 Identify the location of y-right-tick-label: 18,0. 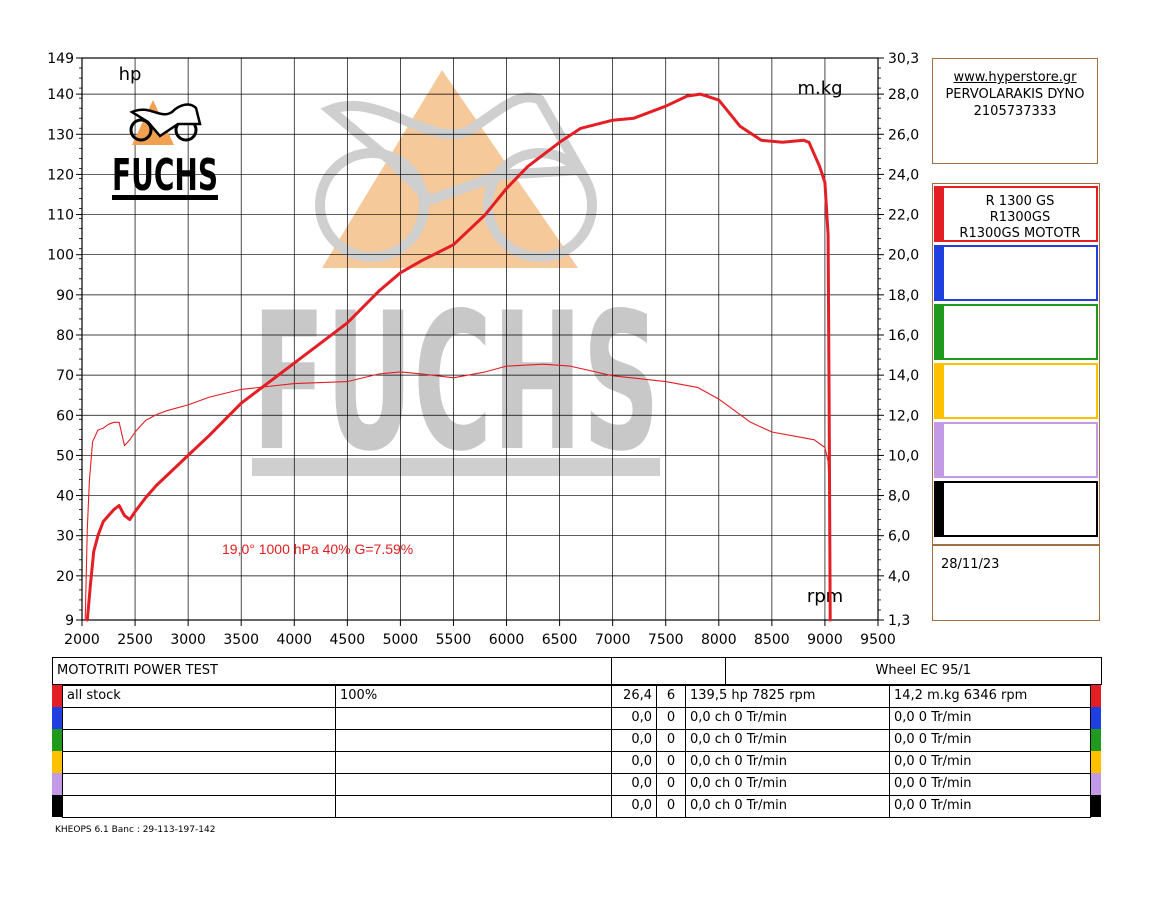
(903, 296).